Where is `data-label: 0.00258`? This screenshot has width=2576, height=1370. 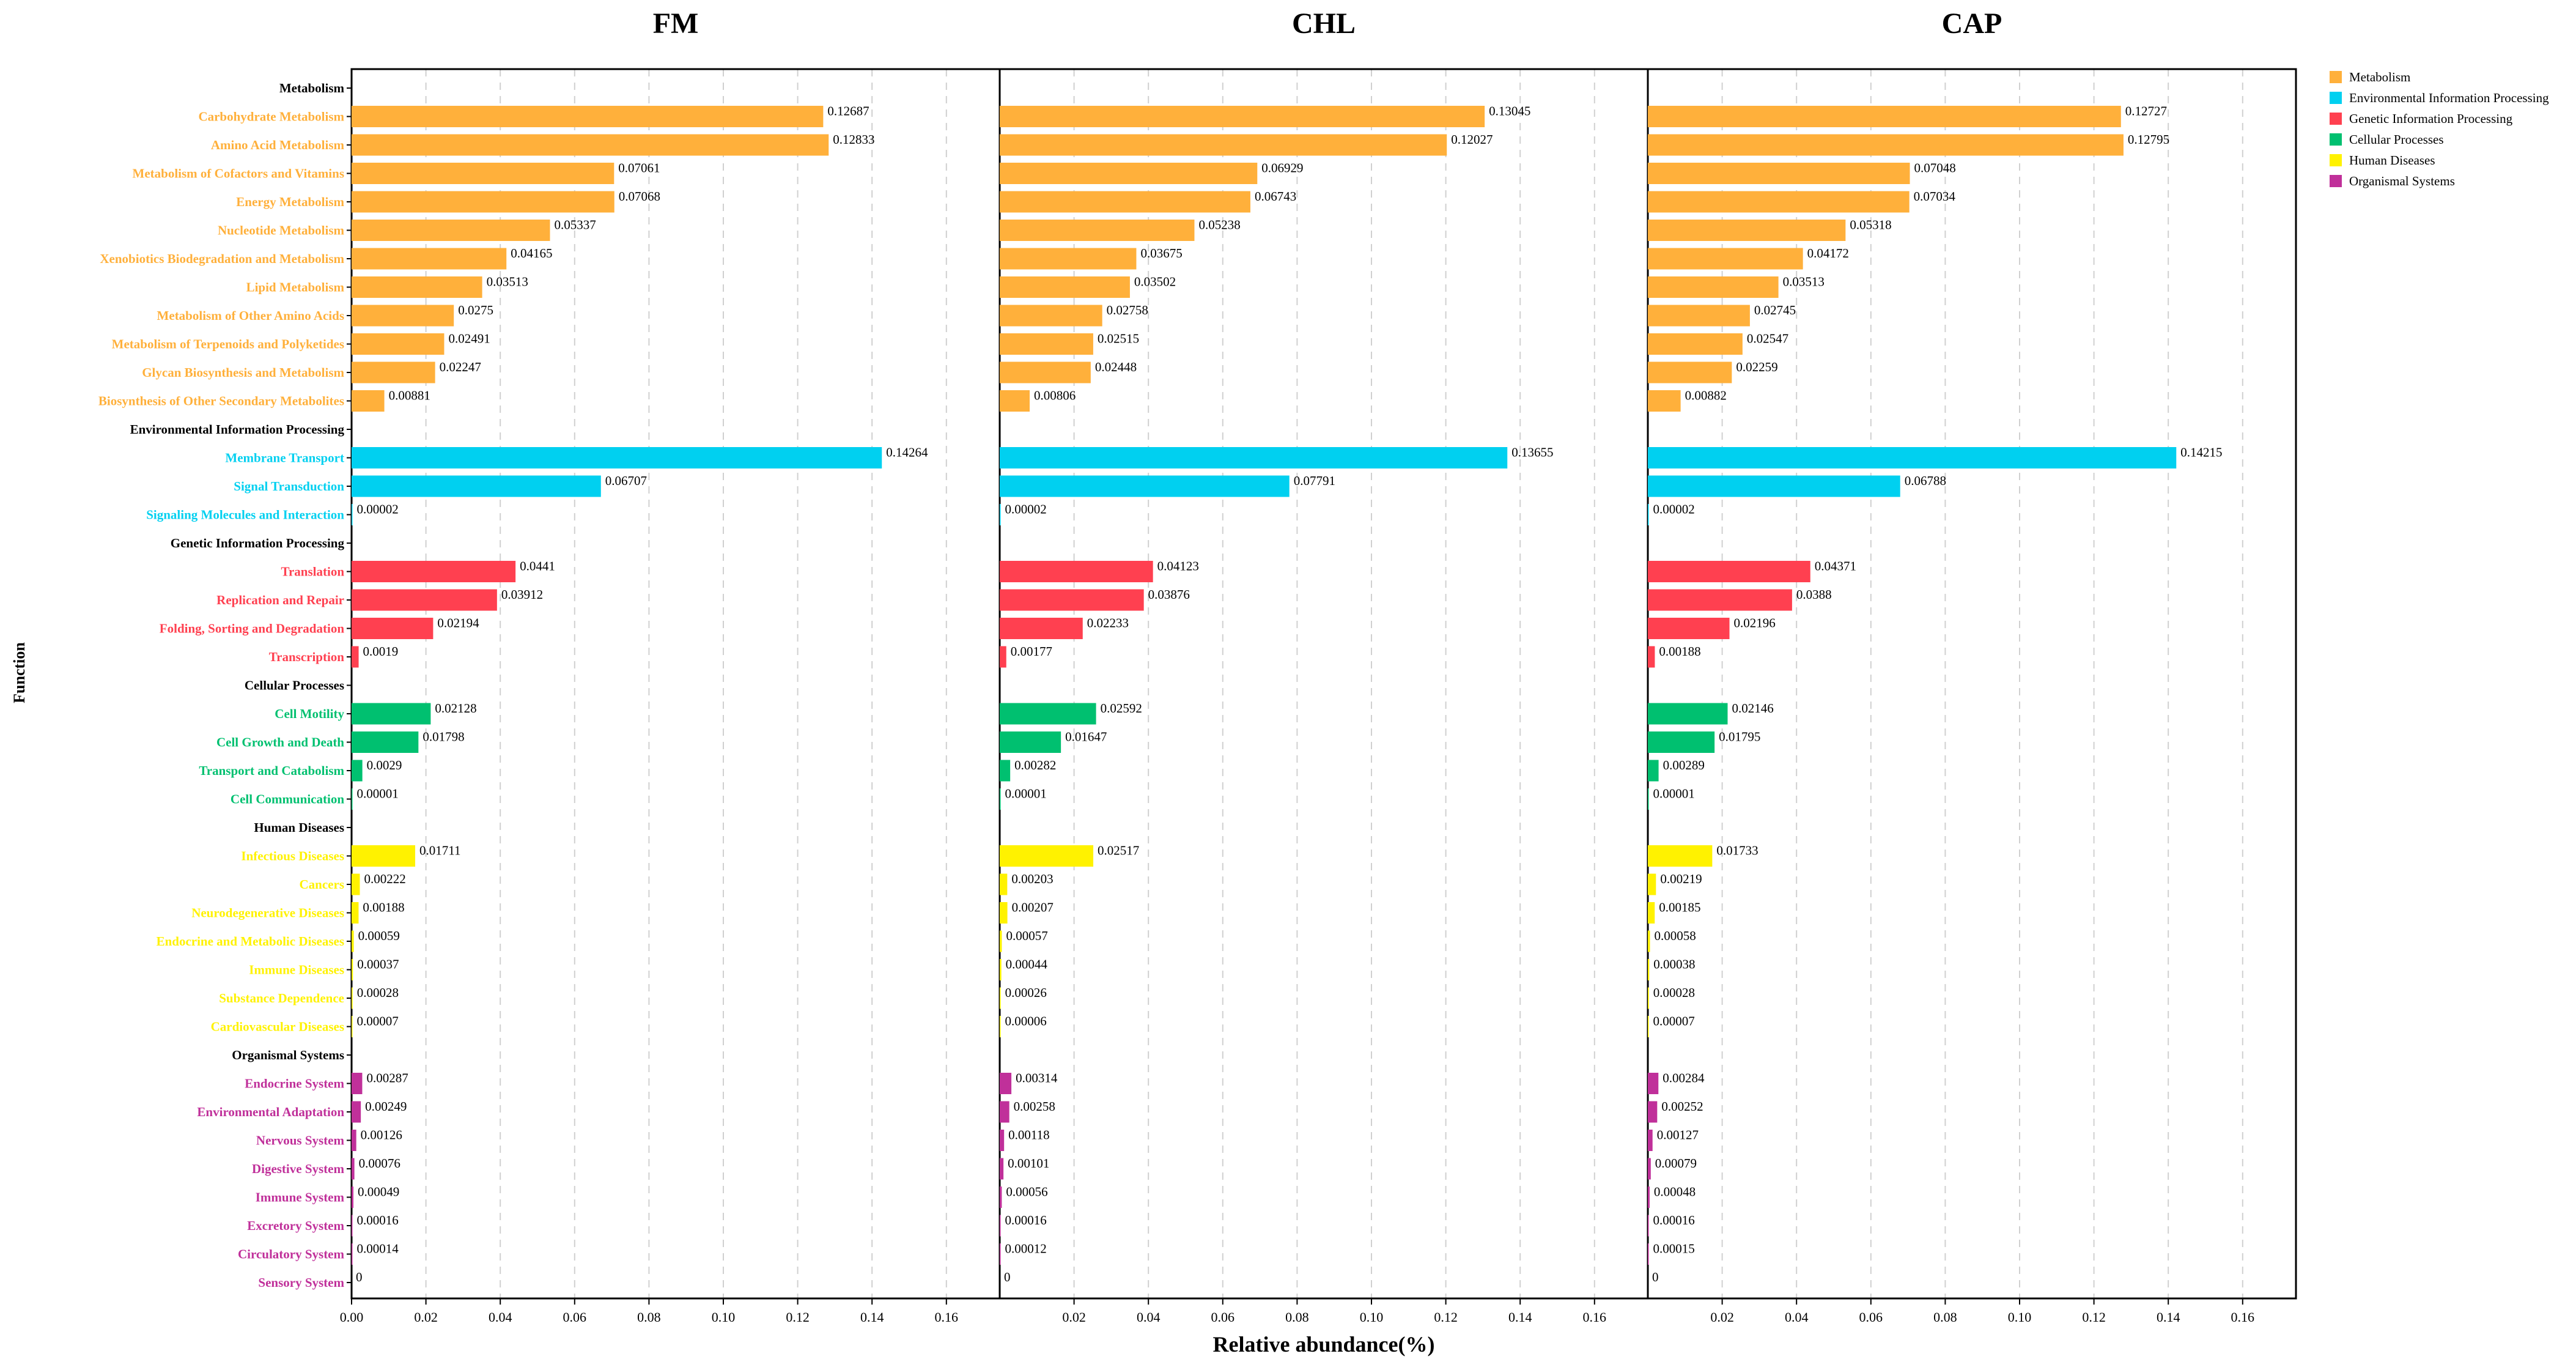 data-label: 0.00258 is located at coordinates (1034, 1106).